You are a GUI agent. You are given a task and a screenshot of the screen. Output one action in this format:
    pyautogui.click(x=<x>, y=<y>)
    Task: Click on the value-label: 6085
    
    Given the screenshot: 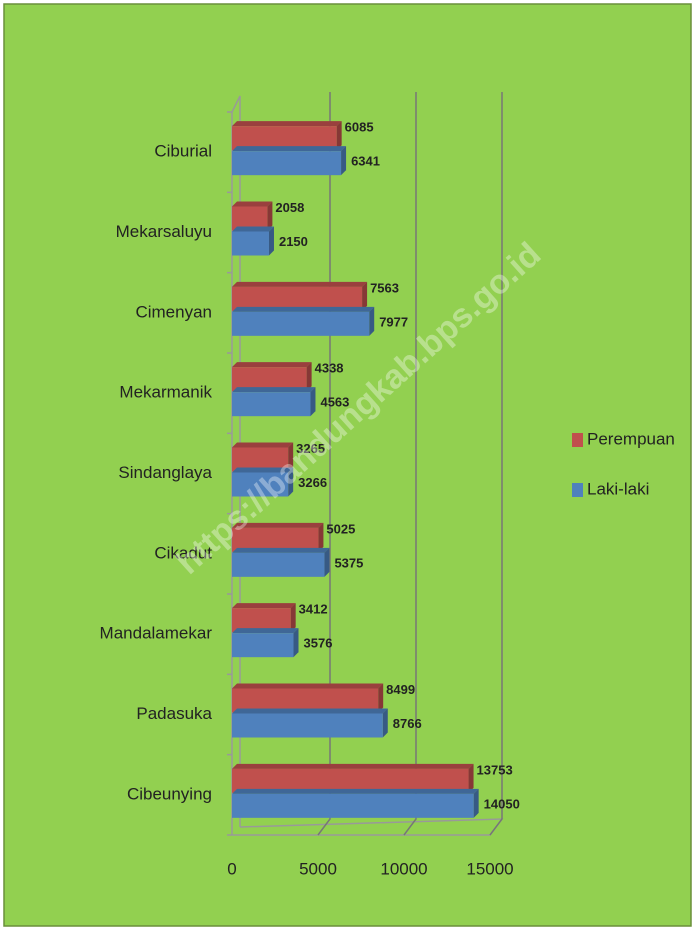 What is the action you would take?
    pyautogui.click(x=359, y=127)
    